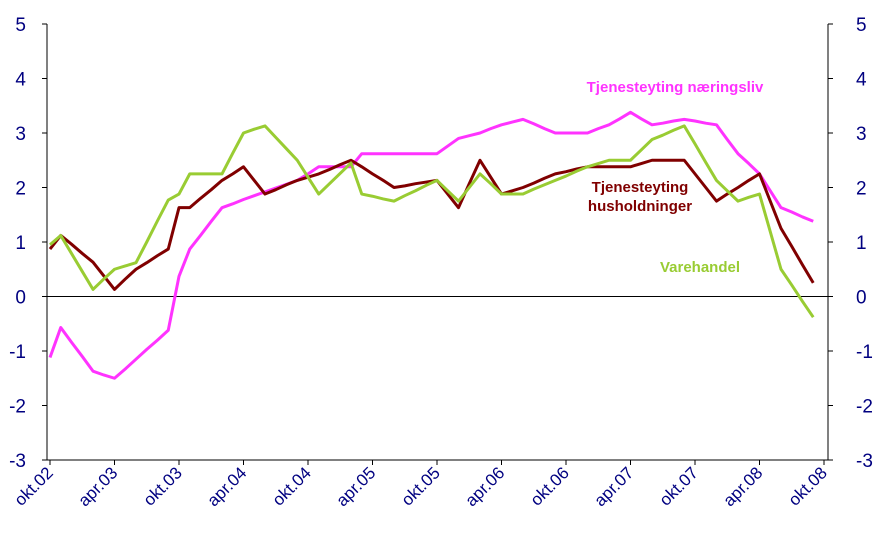  Describe the element at coordinates (864, 461) in the screenshot. I see `y2-tick-label: -3` at that location.